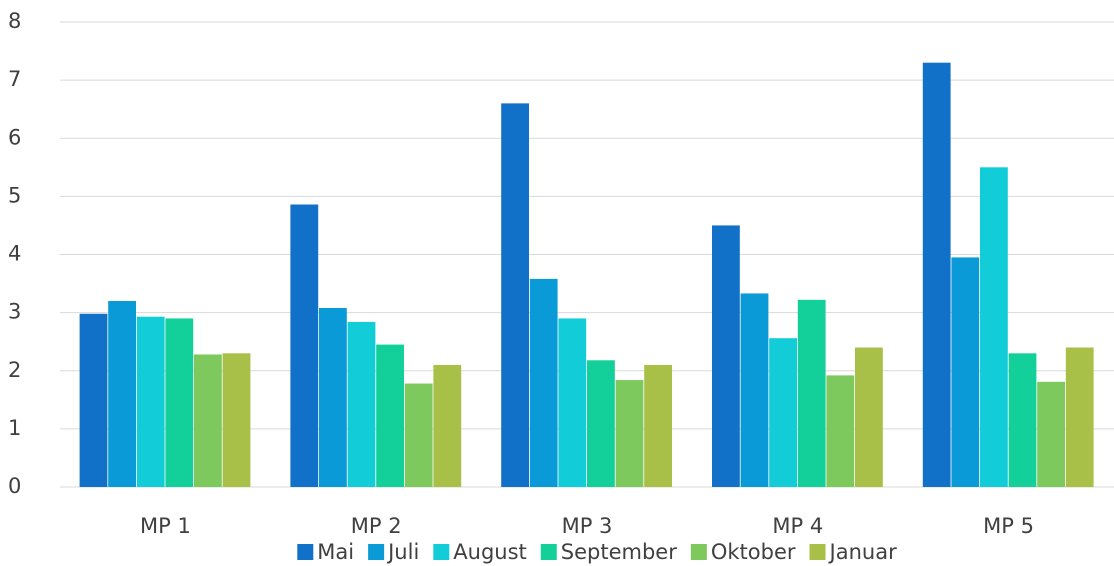 The width and height of the screenshot is (1114, 566). Describe the element at coordinates (335, 552) in the screenshot. I see `legend-label: Mai` at that location.